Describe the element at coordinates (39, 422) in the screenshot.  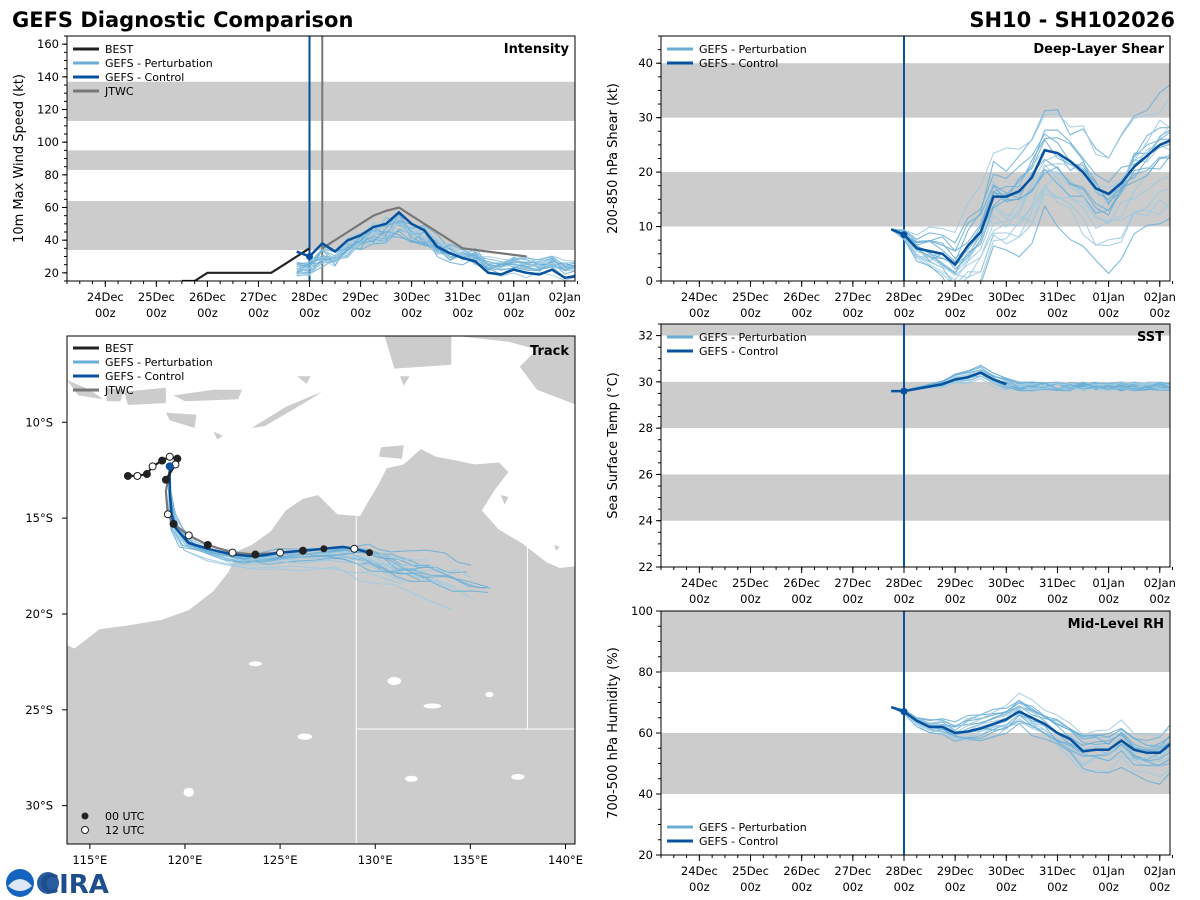
I see `track-ytick-label: 10°S` at that location.